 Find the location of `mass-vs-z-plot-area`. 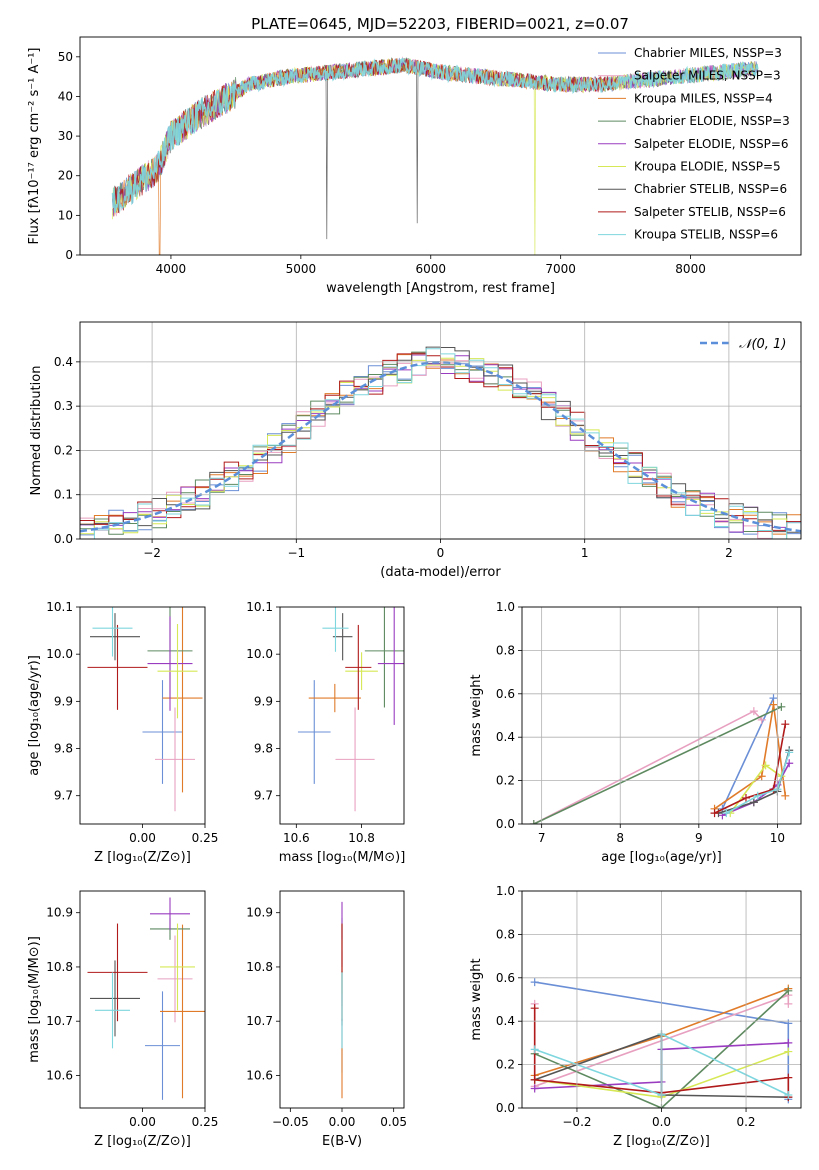

mass-vs-z-plot-area is located at coordinates (146, 998).